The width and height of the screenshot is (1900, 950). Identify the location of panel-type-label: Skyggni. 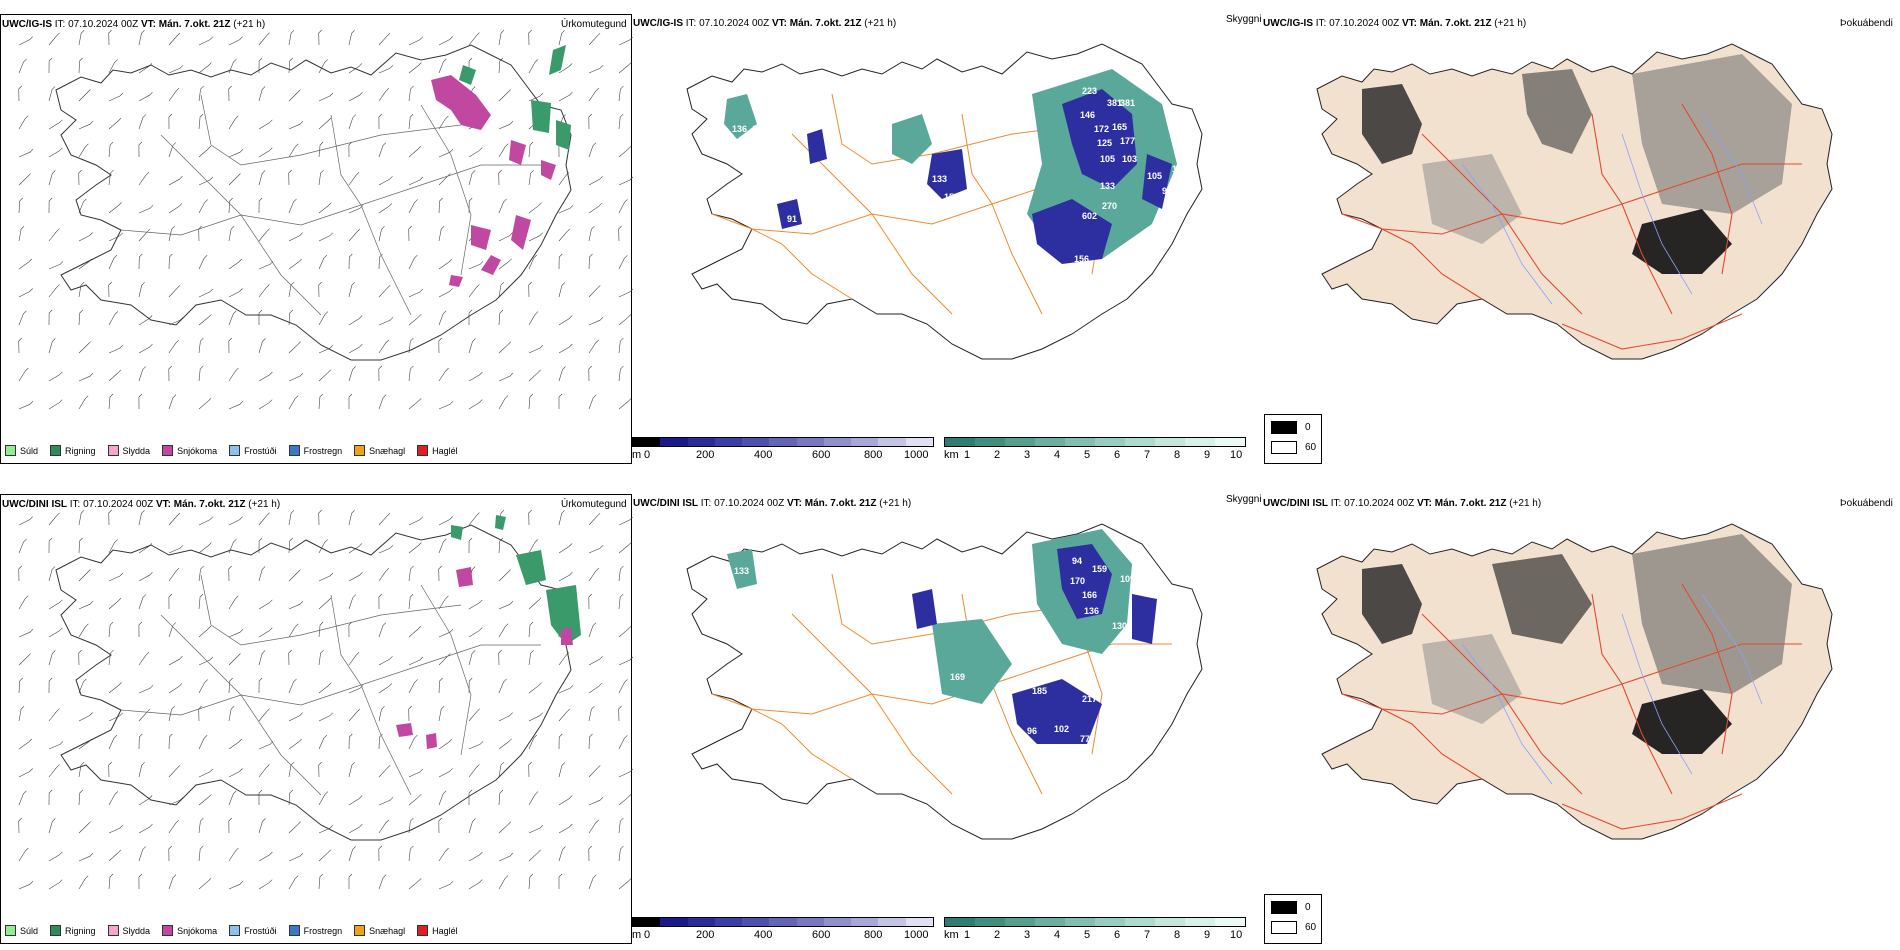
(1244, 19).